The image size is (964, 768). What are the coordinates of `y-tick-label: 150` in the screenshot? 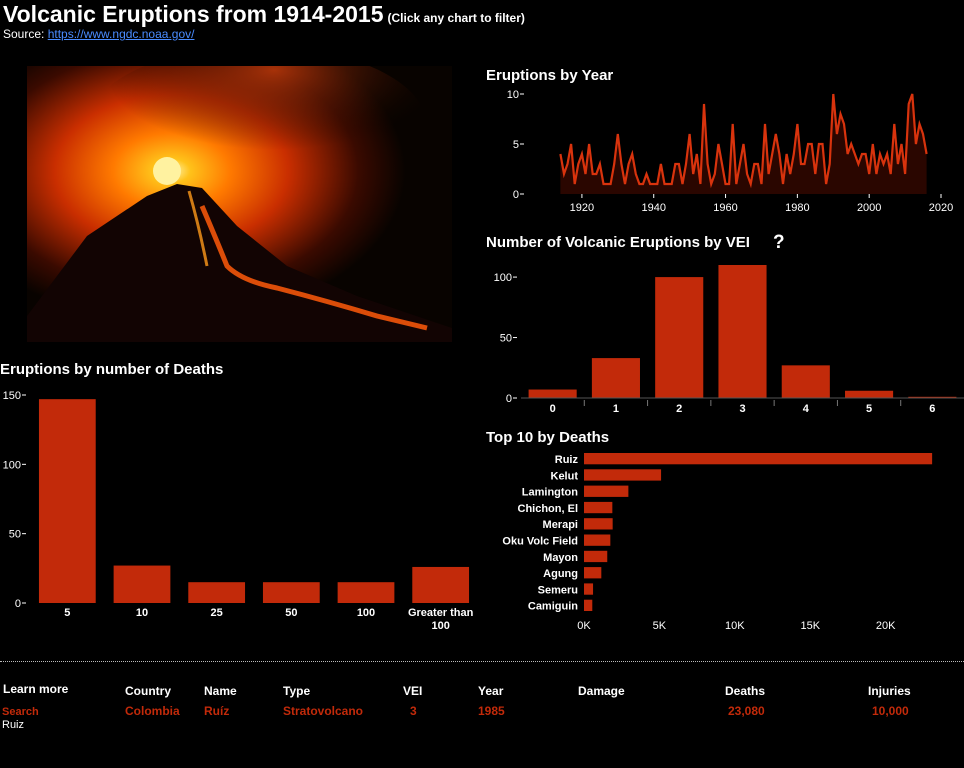 It's located at (12, 396).